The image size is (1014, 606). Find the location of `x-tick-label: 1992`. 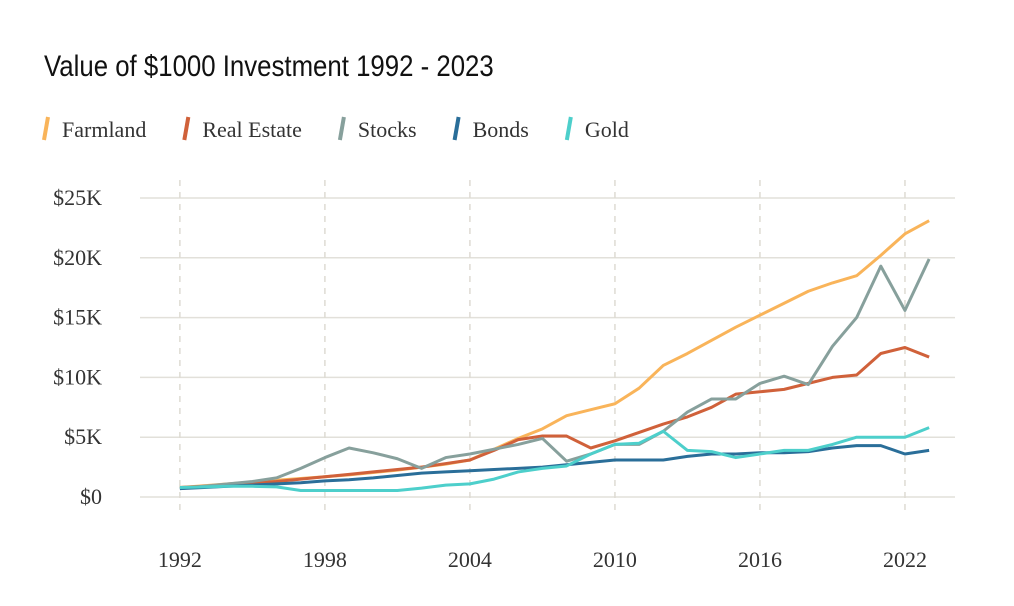

x-tick-label: 1992 is located at coordinates (180, 559).